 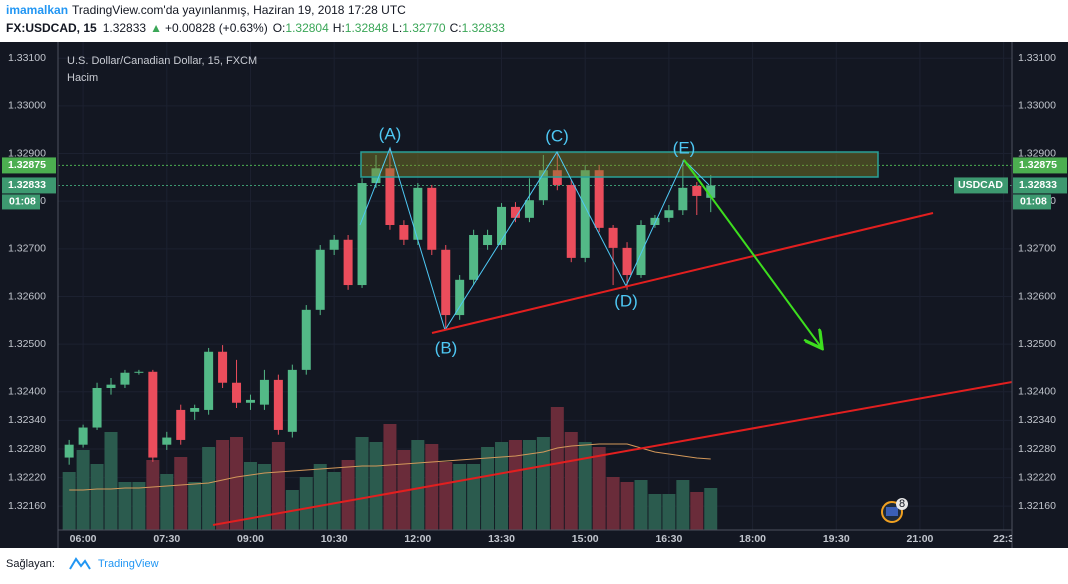 I want to click on brand: TradingView, so click(x=128, y=564).